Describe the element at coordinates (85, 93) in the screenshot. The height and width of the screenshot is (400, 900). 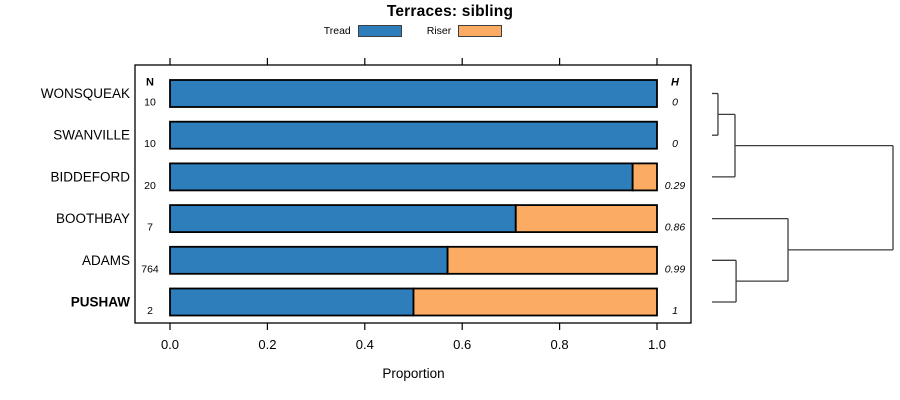
I see `row-label: WONSQUEAK` at that location.